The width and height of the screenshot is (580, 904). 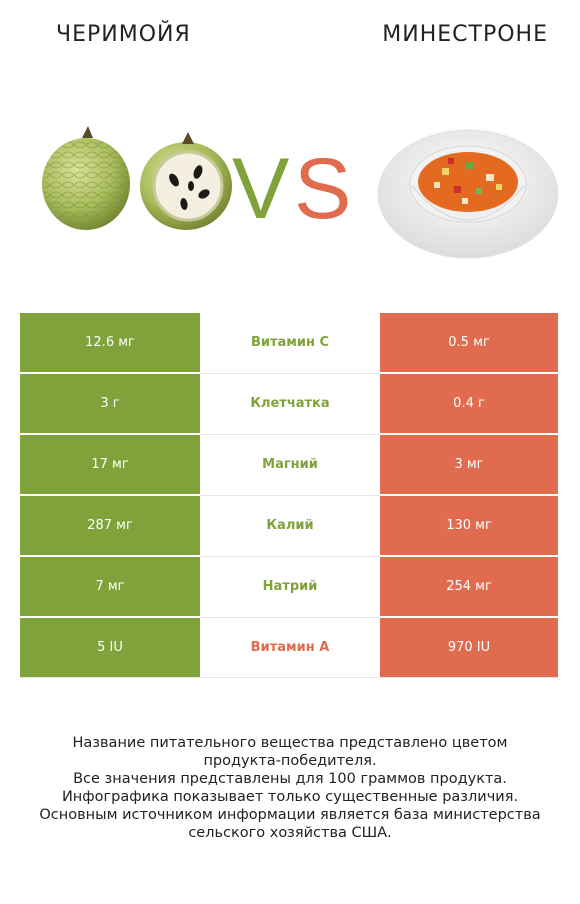 I want to click on right-value-cell: 0.4 г, so click(x=469, y=404).